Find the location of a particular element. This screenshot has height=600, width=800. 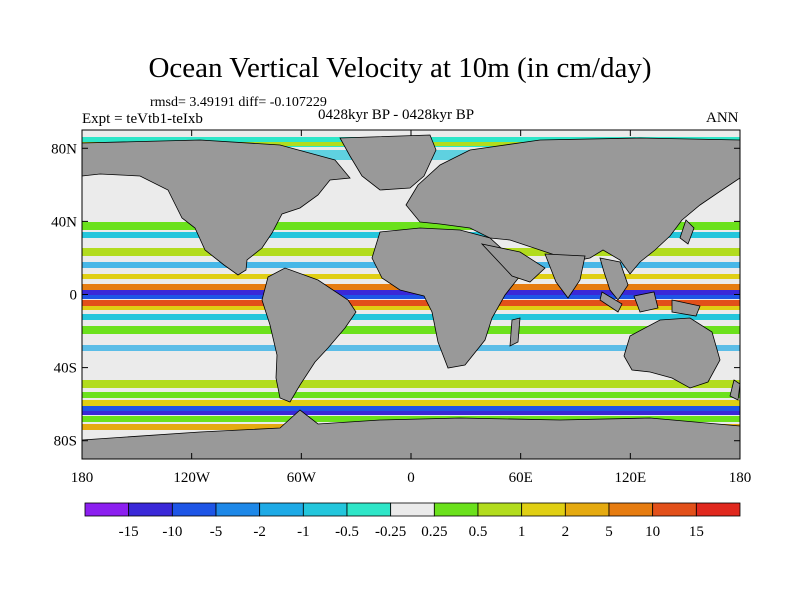

lon-tick-label: 0 is located at coordinates (411, 478).